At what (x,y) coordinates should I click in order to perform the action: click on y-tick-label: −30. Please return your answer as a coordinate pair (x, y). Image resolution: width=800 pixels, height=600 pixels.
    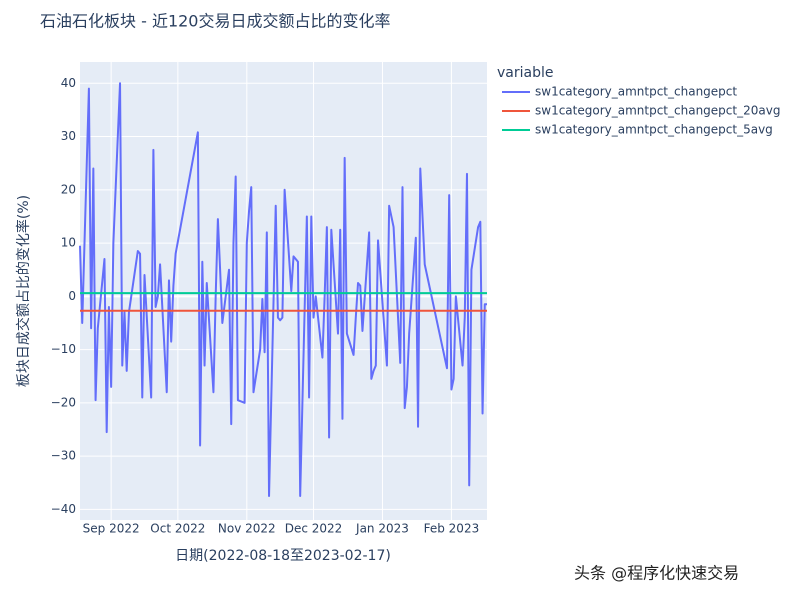
    Looking at the image, I should click on (63, 456).